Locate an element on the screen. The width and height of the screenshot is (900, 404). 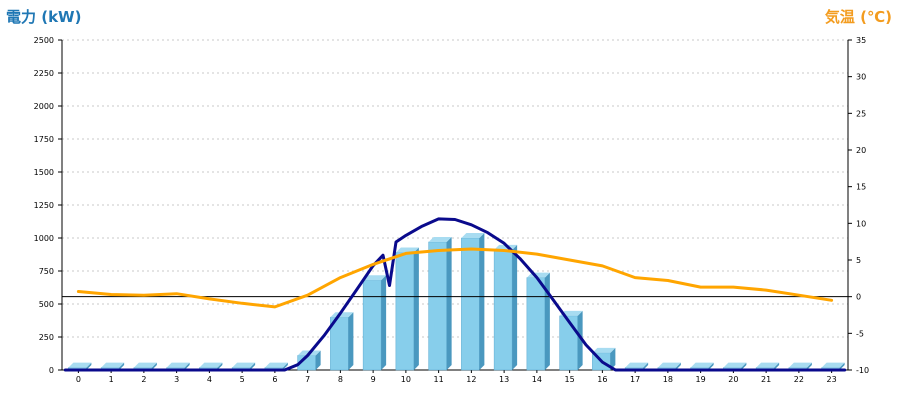
temperature-line is located at coordinates (455, 278).